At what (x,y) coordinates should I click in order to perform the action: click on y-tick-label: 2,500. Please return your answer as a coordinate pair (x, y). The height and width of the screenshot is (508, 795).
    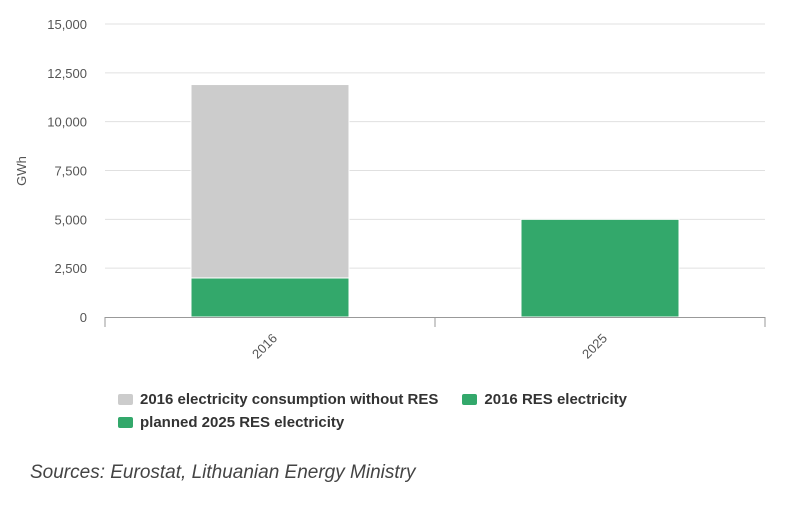
    Looking at the image, I should click on (70, 268).